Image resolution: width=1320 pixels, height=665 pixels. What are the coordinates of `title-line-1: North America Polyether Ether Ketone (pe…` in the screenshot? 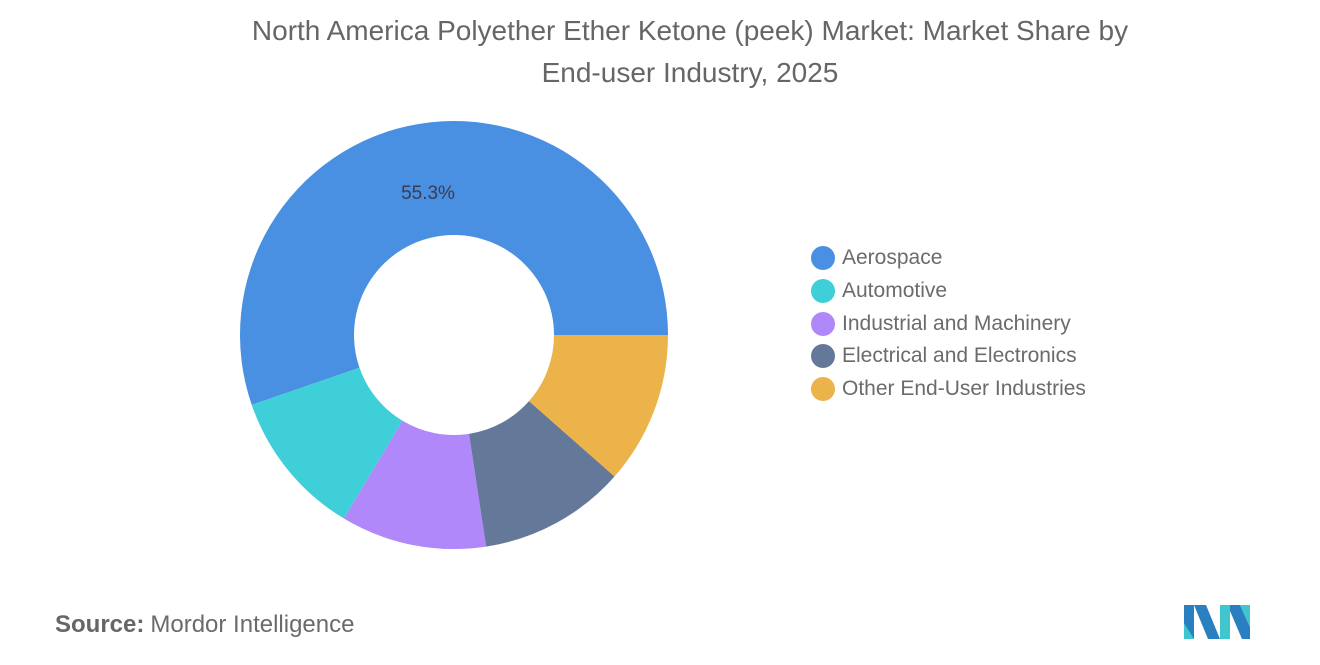 It's located at (690, 30).